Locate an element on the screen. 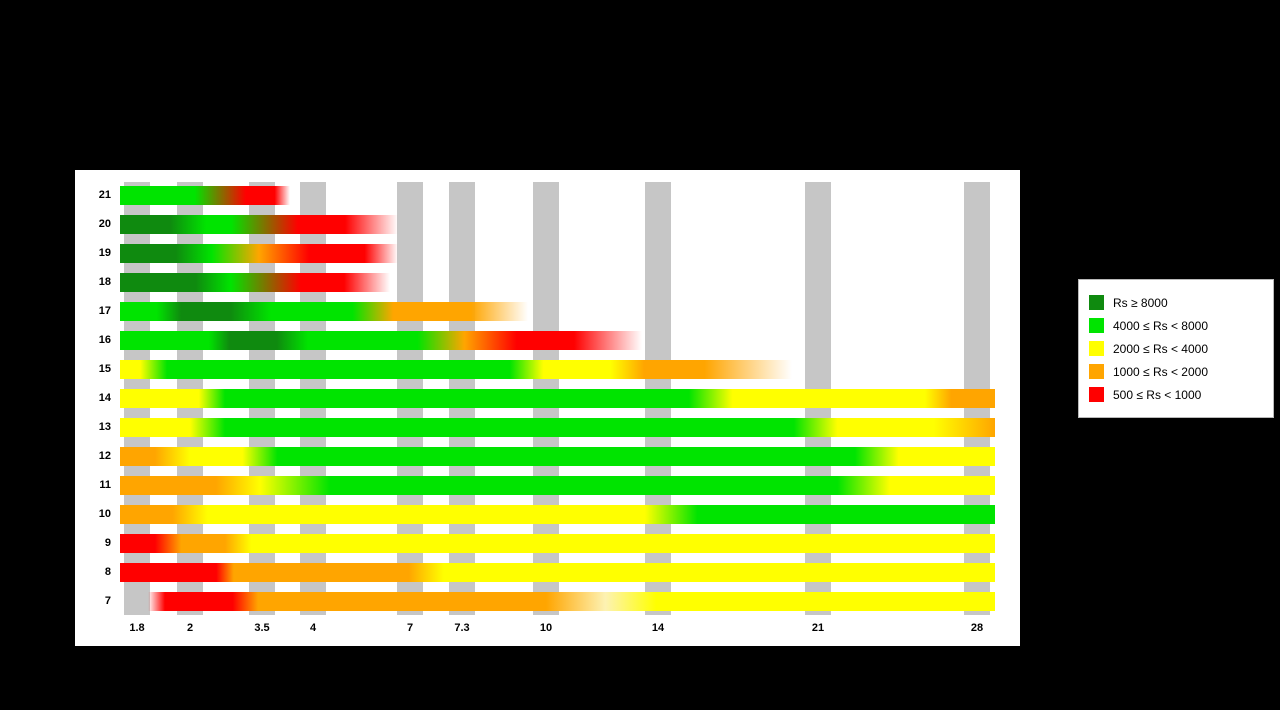 Image resolution: width=1280 pixels, height=710 pixels. y-tick-label: 14 is located at coordinates (104, 398).